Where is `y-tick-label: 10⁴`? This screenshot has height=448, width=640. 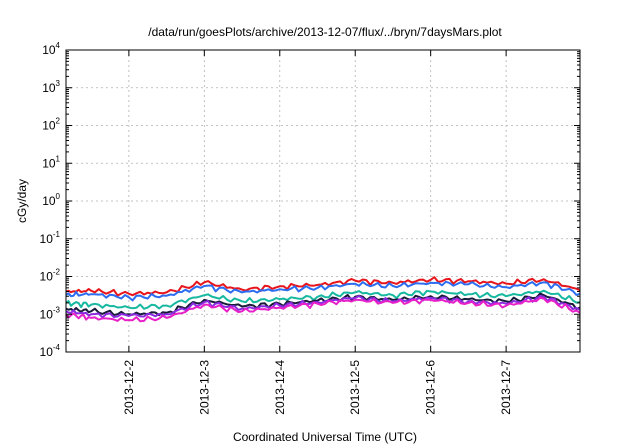
y-tick-label: 10⁴ is located at coordinates (51, 49).